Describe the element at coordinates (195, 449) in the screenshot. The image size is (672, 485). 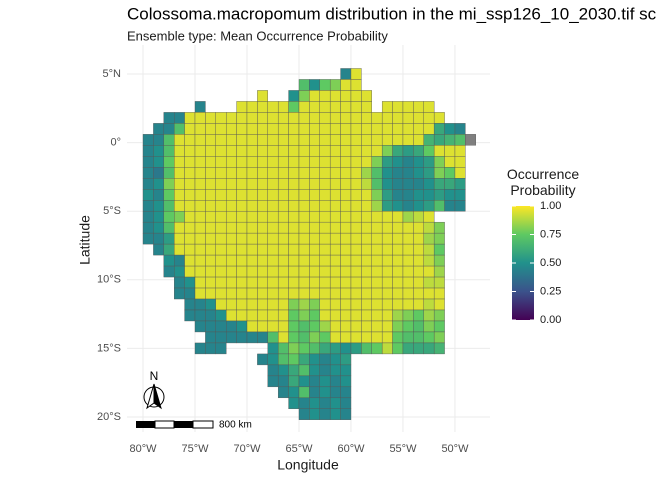
I see `x-tick-label: 75°W` at that location.